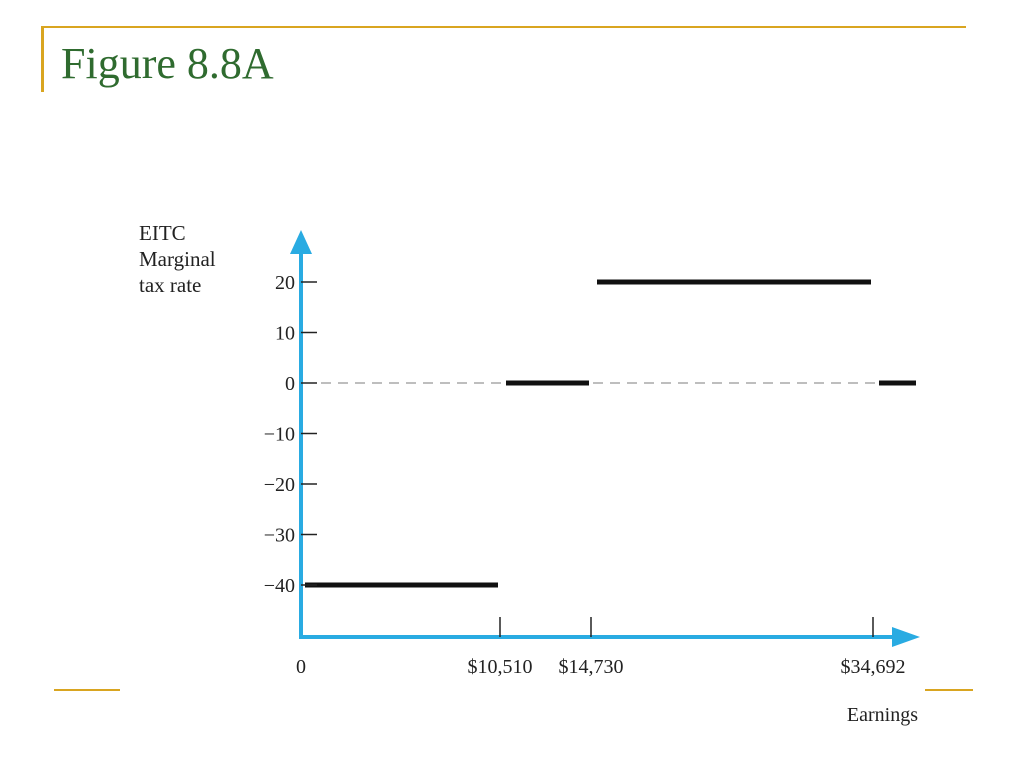 Image resolution: width=1024 pixels, height=768 pixels. Describe the element at coordinates (279, 435) in the screenshot. I see `y-tick-label: −10` at that location.